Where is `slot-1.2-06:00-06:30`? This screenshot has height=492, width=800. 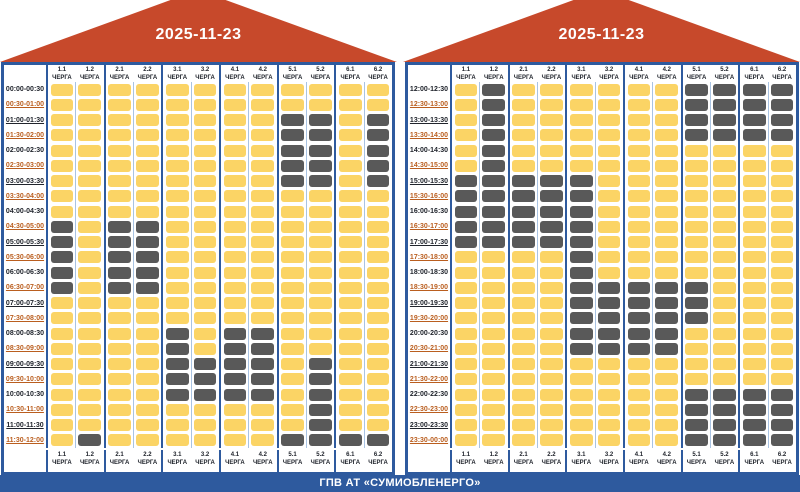 slot-1.2-06:00-06:30 is located at coordinates (90, 272).